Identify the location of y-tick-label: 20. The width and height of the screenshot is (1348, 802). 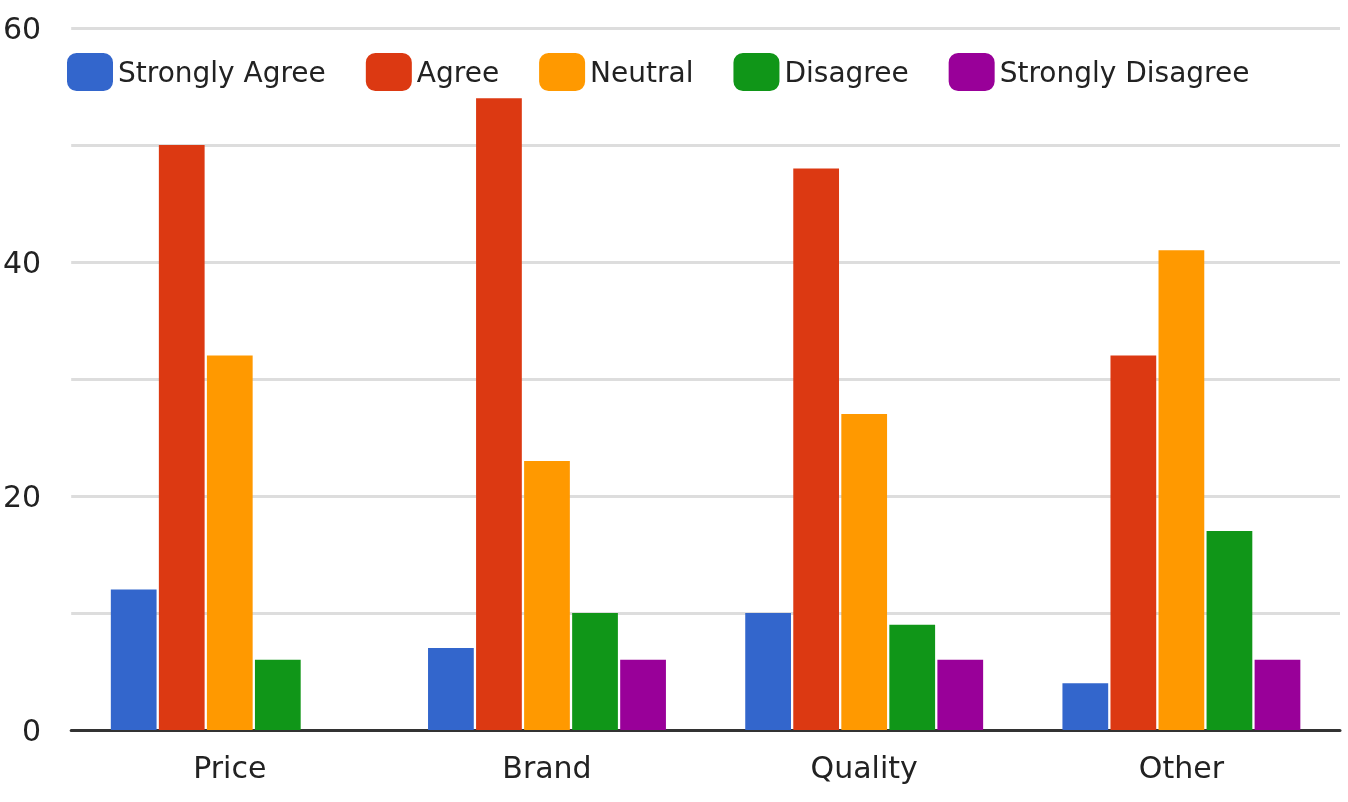
(22, 496).